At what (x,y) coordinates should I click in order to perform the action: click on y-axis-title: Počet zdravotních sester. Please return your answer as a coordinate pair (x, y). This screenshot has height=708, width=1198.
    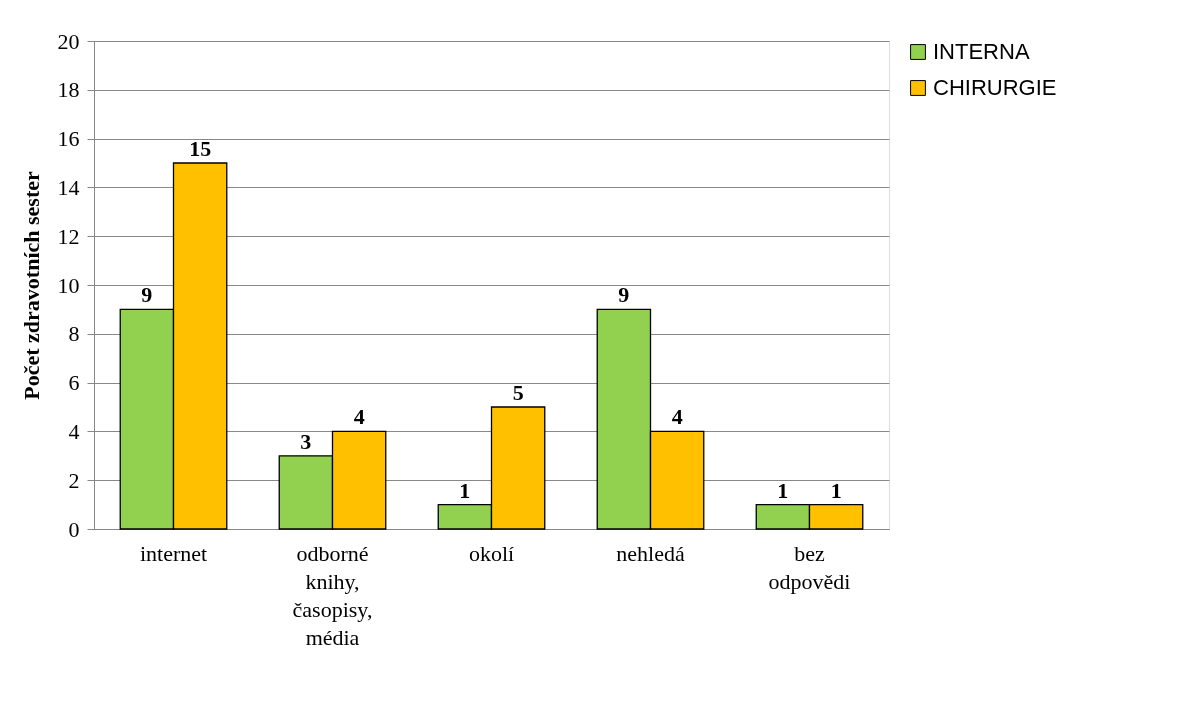
    Looking at the image, I should click on (31, 285).